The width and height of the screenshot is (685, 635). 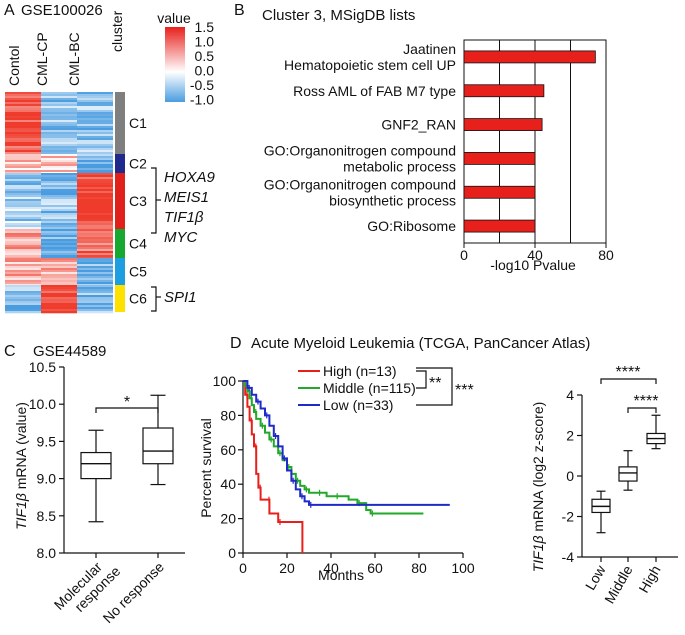 What do you see at coordinates (570, 395) in the screenshot?
I see `boxplot-d-y-tick-label: 4` at bounding box center [570, 395].